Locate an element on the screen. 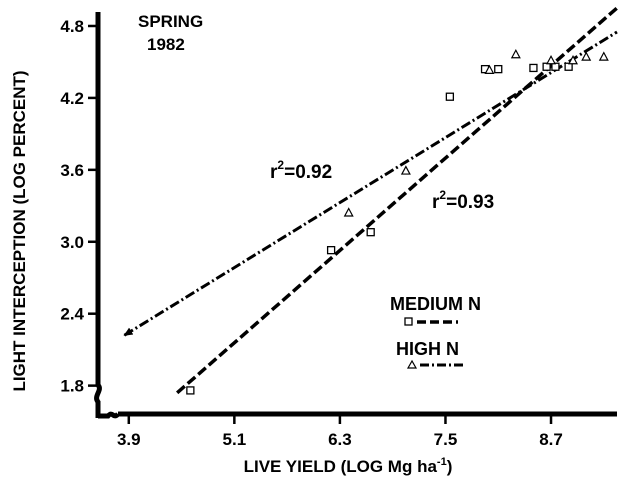 This screenshot has width=619, height=480. y-tick-label: 4.2 is located at coordinates (72, 98).